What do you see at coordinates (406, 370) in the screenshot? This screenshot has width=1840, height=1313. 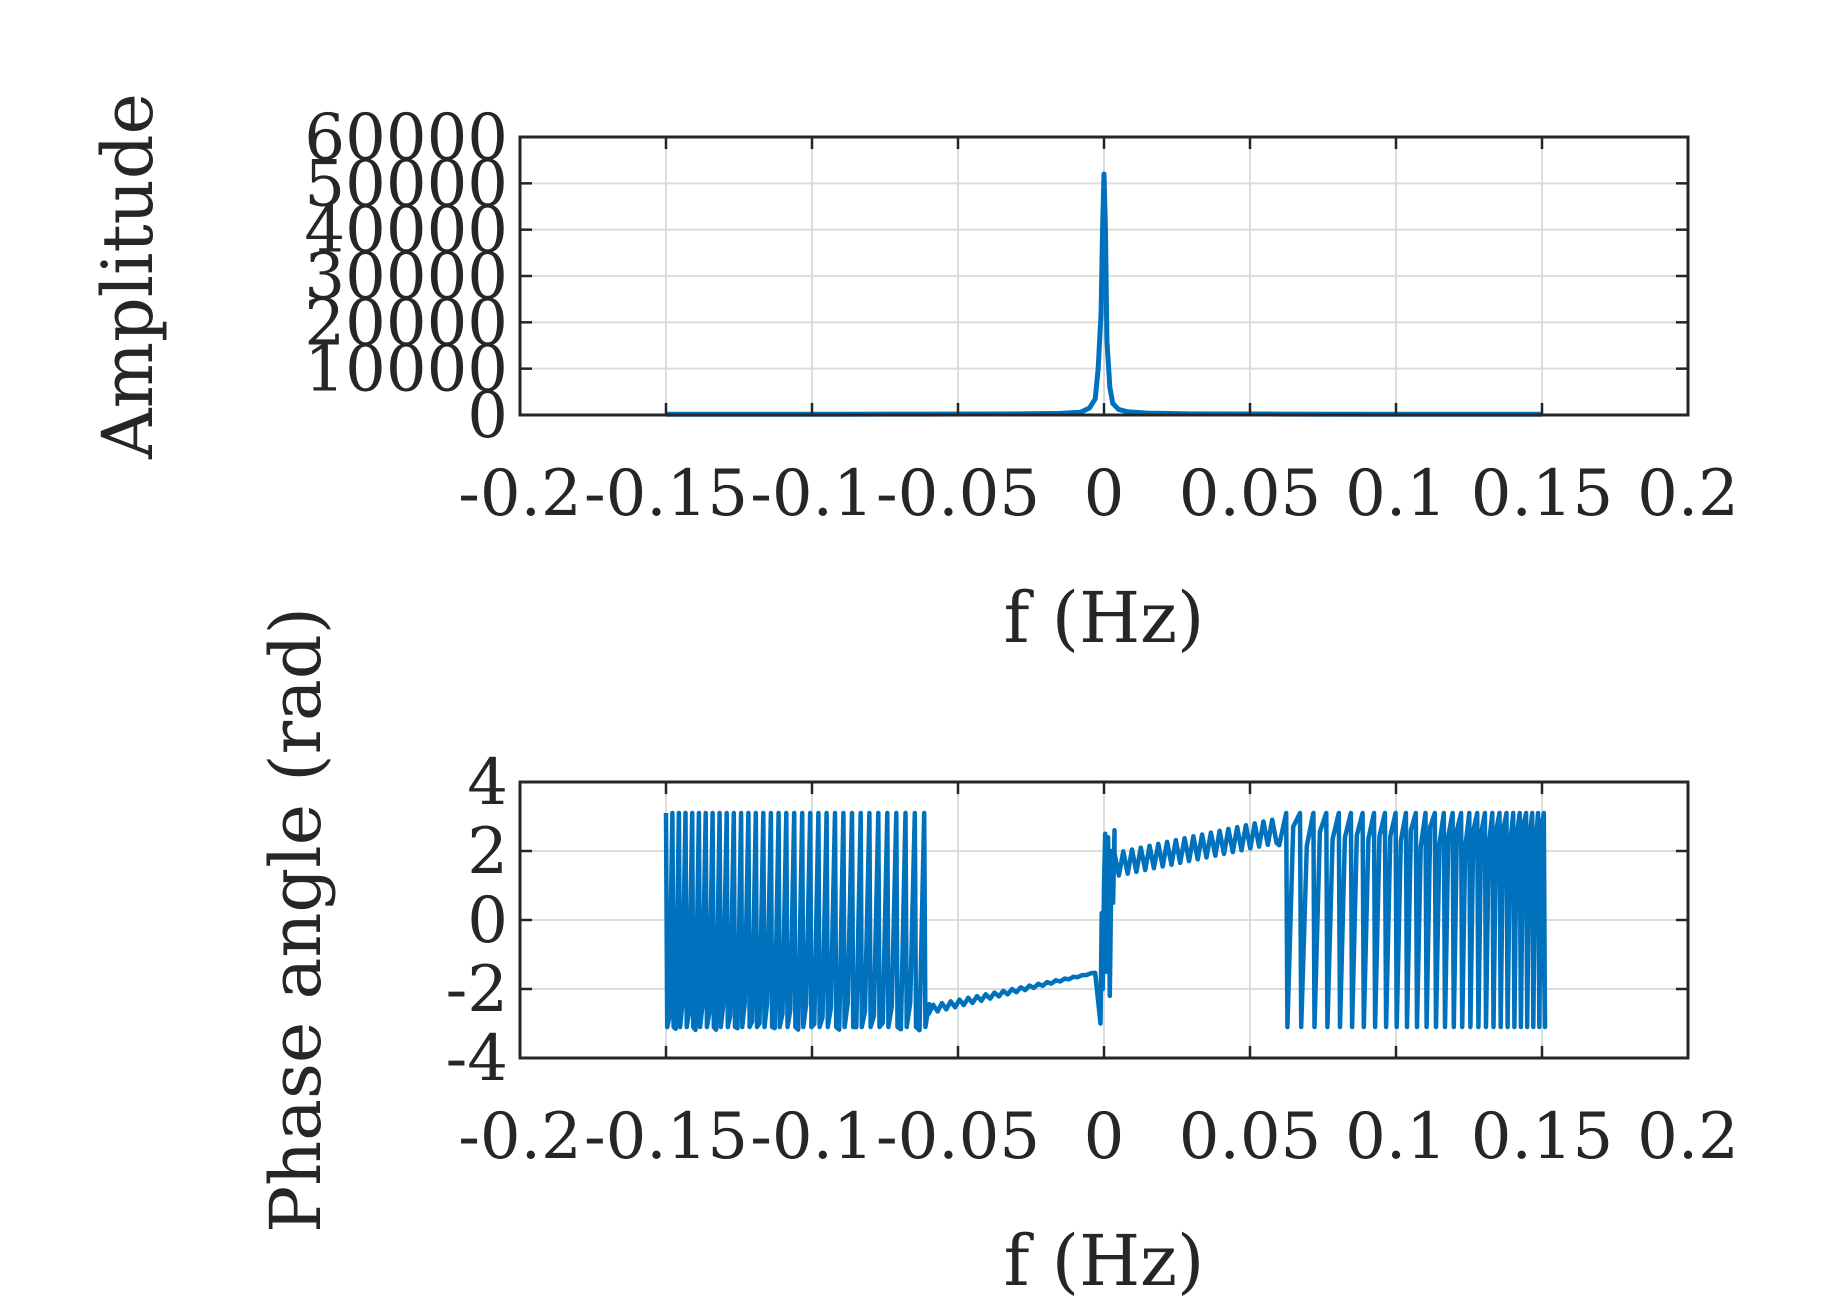 I see `y-tick-label: 10000` at bounding box center [406, 370].